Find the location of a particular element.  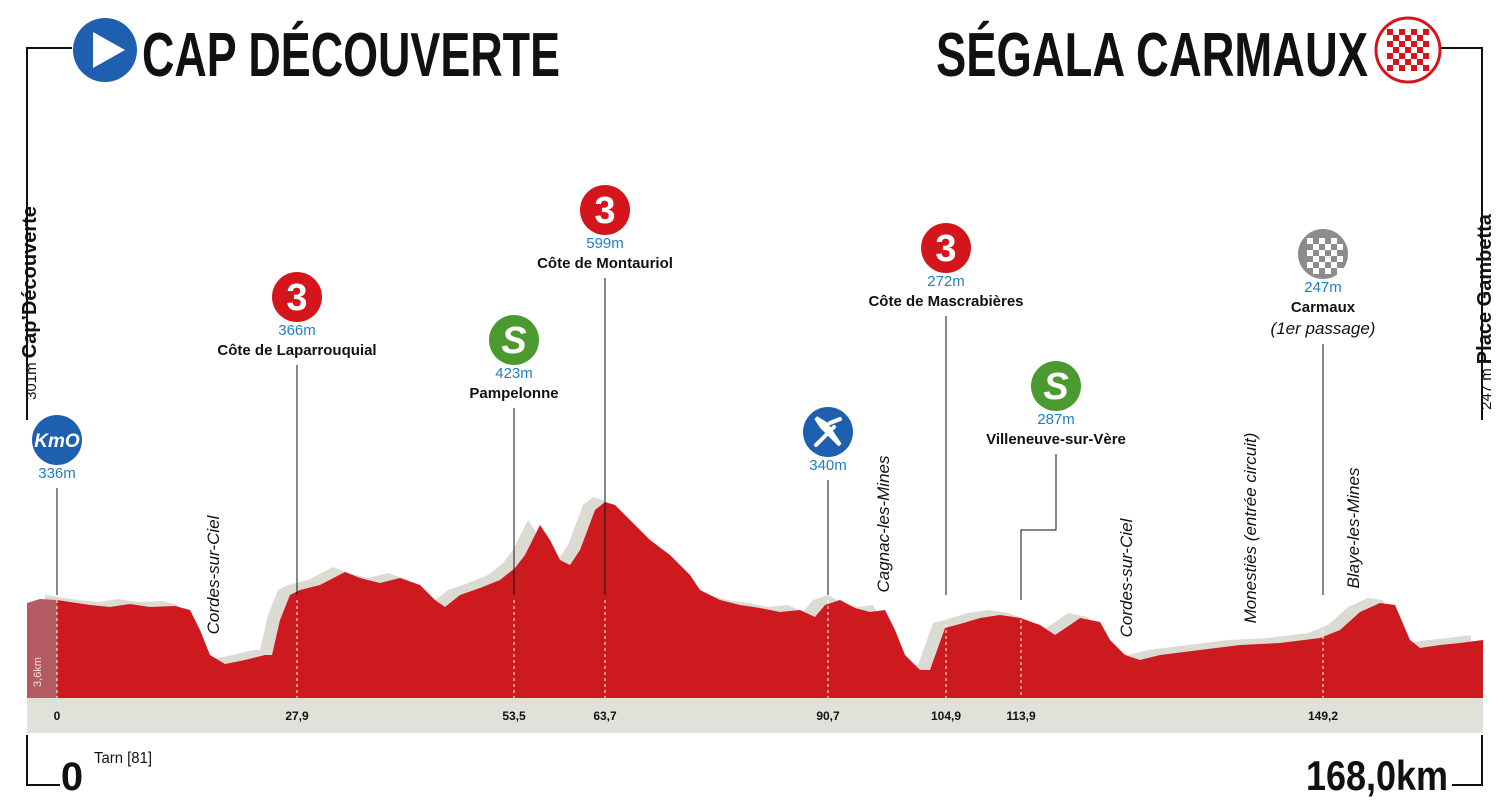

department: Tarn [81] is located at coordinates (123, 758).